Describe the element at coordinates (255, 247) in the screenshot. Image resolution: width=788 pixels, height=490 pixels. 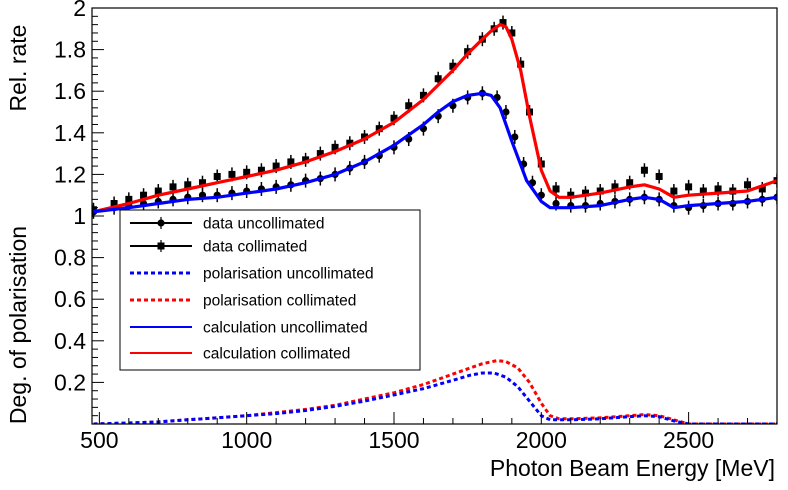
I see `legend-label: data collimated` at that location.